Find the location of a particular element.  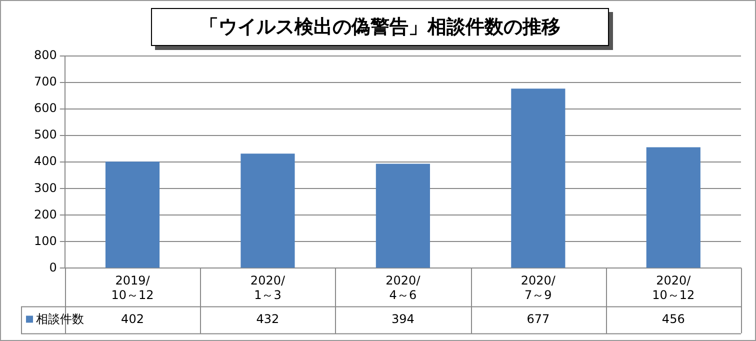

x-tick-label: 2020/7～9 is located at coordinates (538, 288).